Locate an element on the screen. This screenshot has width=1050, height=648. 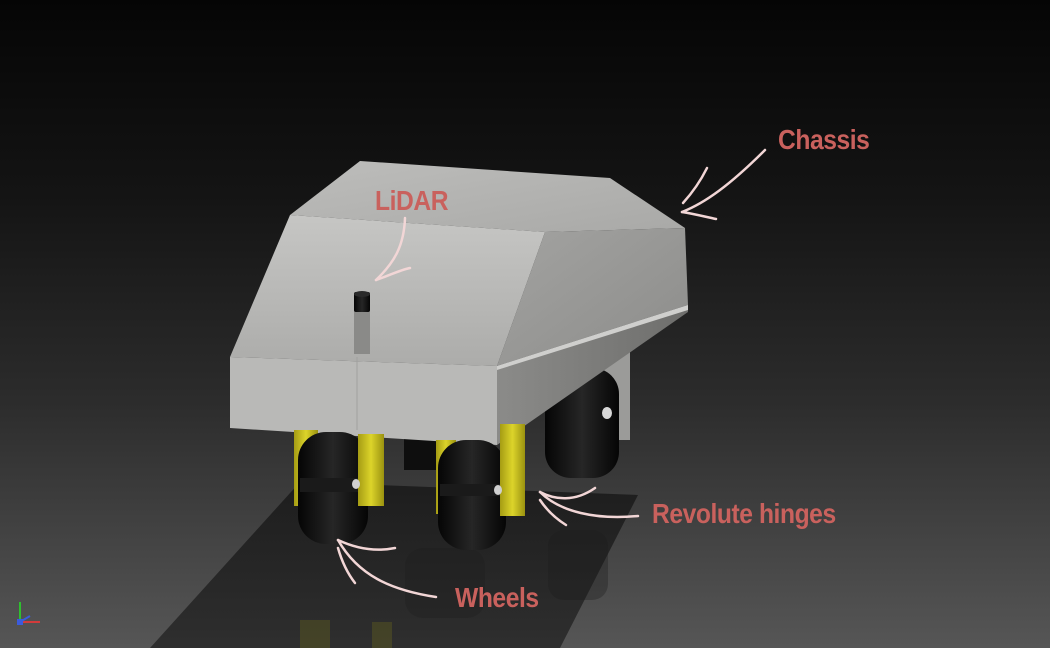
annotation-revolute-hinges: Revolute hinges is located at coordinates (744, 513).